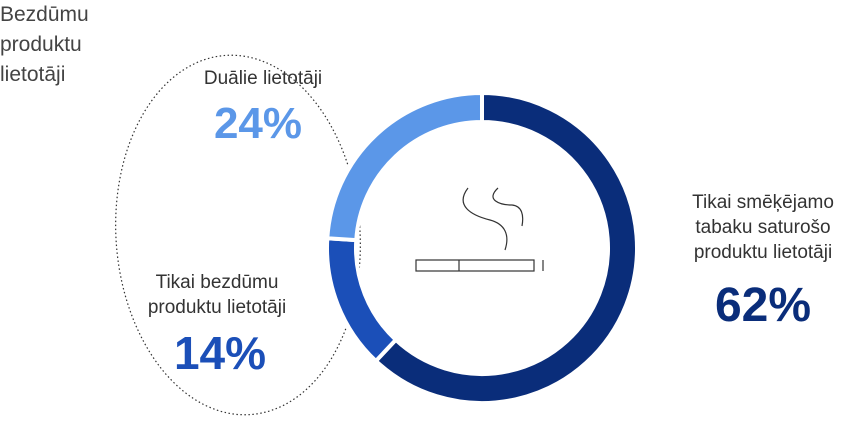  What do you see at coordinates (217, 282) in the screenshot?
I see `smokeless-only-label-line: Tikai bezdūmu` at bounding box center [217, 282].